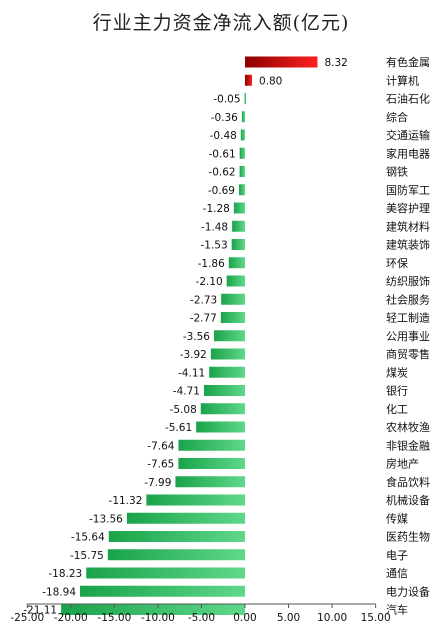  I want to click on value-label-21: -5.61, so click(178, 428).